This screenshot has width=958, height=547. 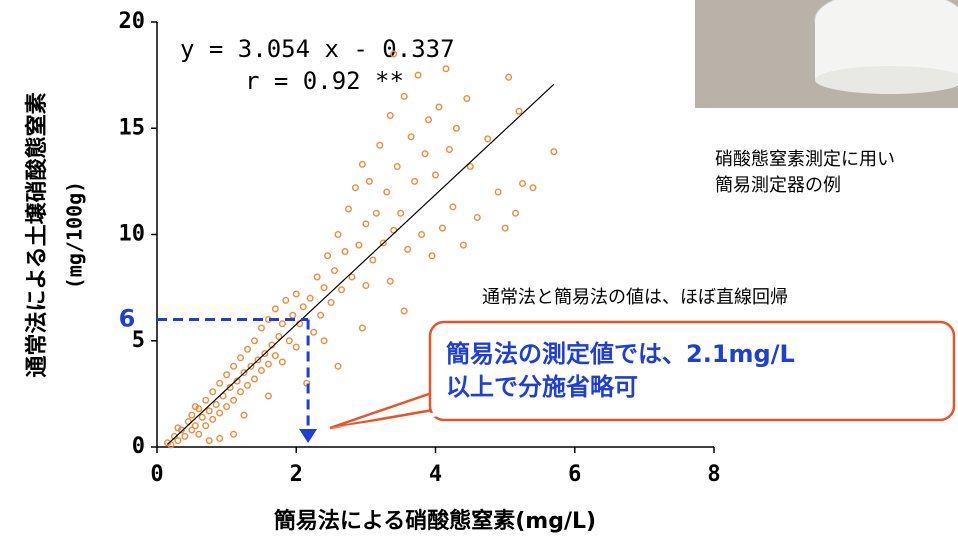 I want to click on r-value: r = 0.92 **, so click(x=324, y=81).